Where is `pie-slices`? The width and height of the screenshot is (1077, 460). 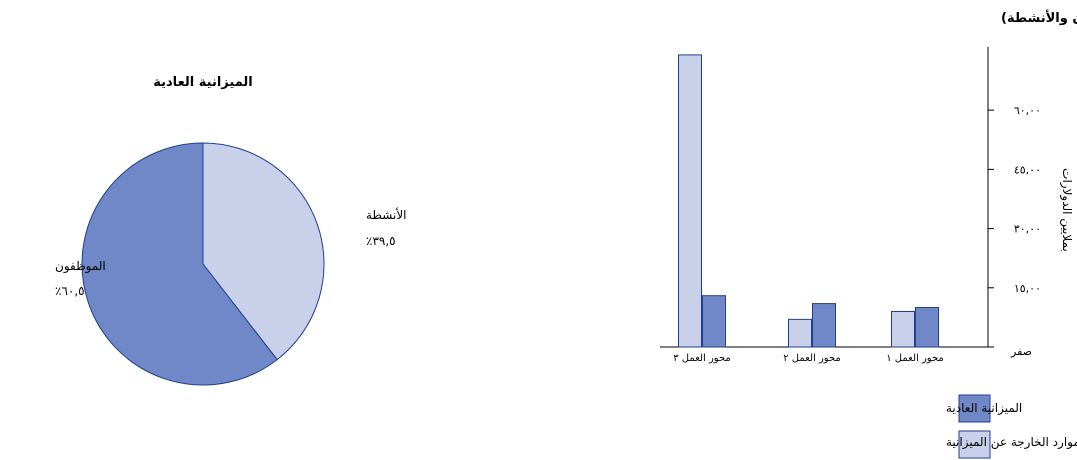 pie-slices is located at coordinates (203, 264).